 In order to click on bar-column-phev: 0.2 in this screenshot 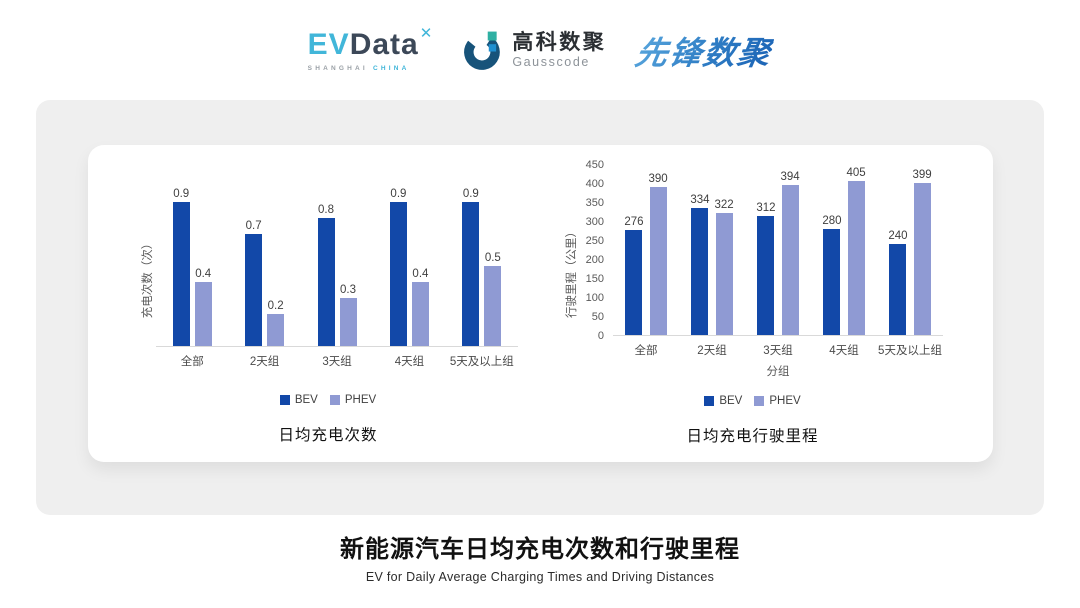, I will do `click(276, 323)`.